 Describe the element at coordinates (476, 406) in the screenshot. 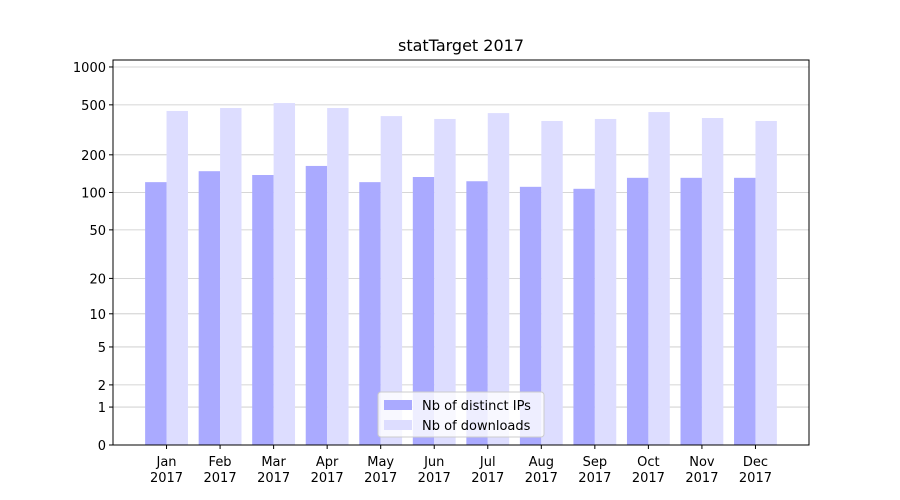

I see `legend-label: Nb of distinct IPs` at that location.